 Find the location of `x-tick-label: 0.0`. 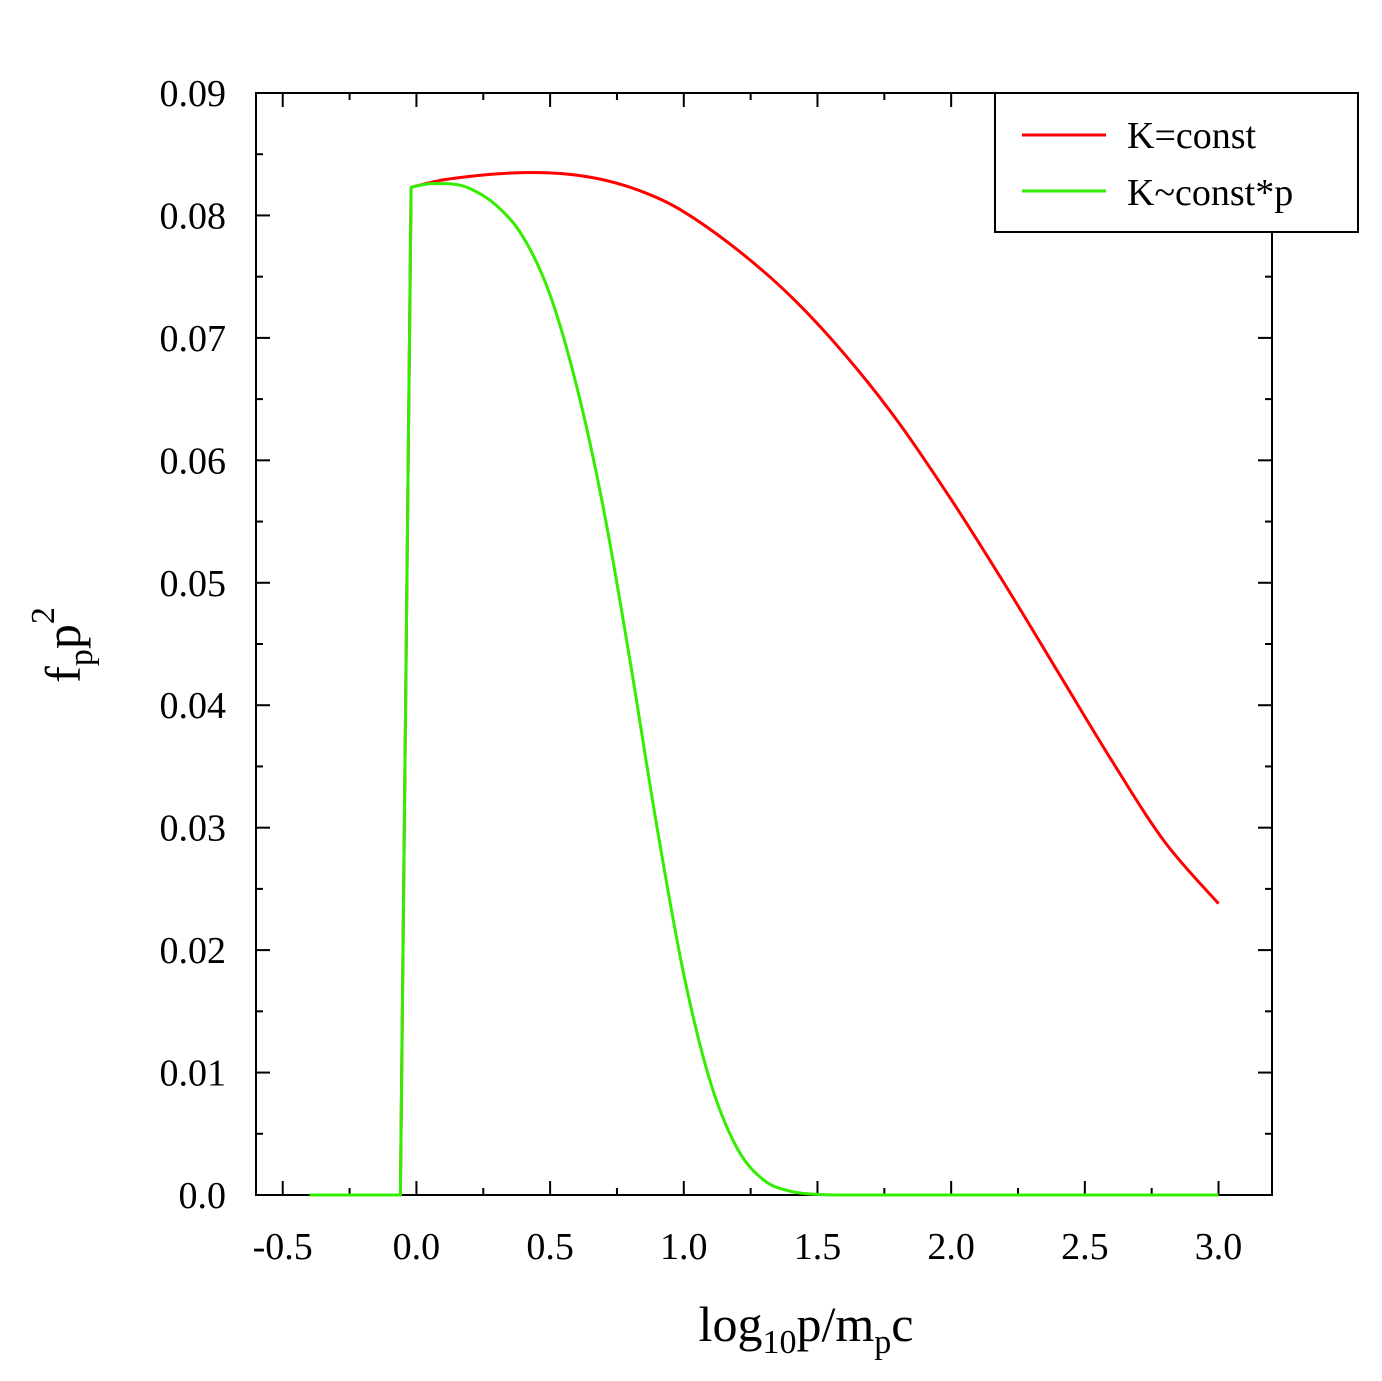

x-tick-label: 0.0 is located at coordinates (417, 1247).